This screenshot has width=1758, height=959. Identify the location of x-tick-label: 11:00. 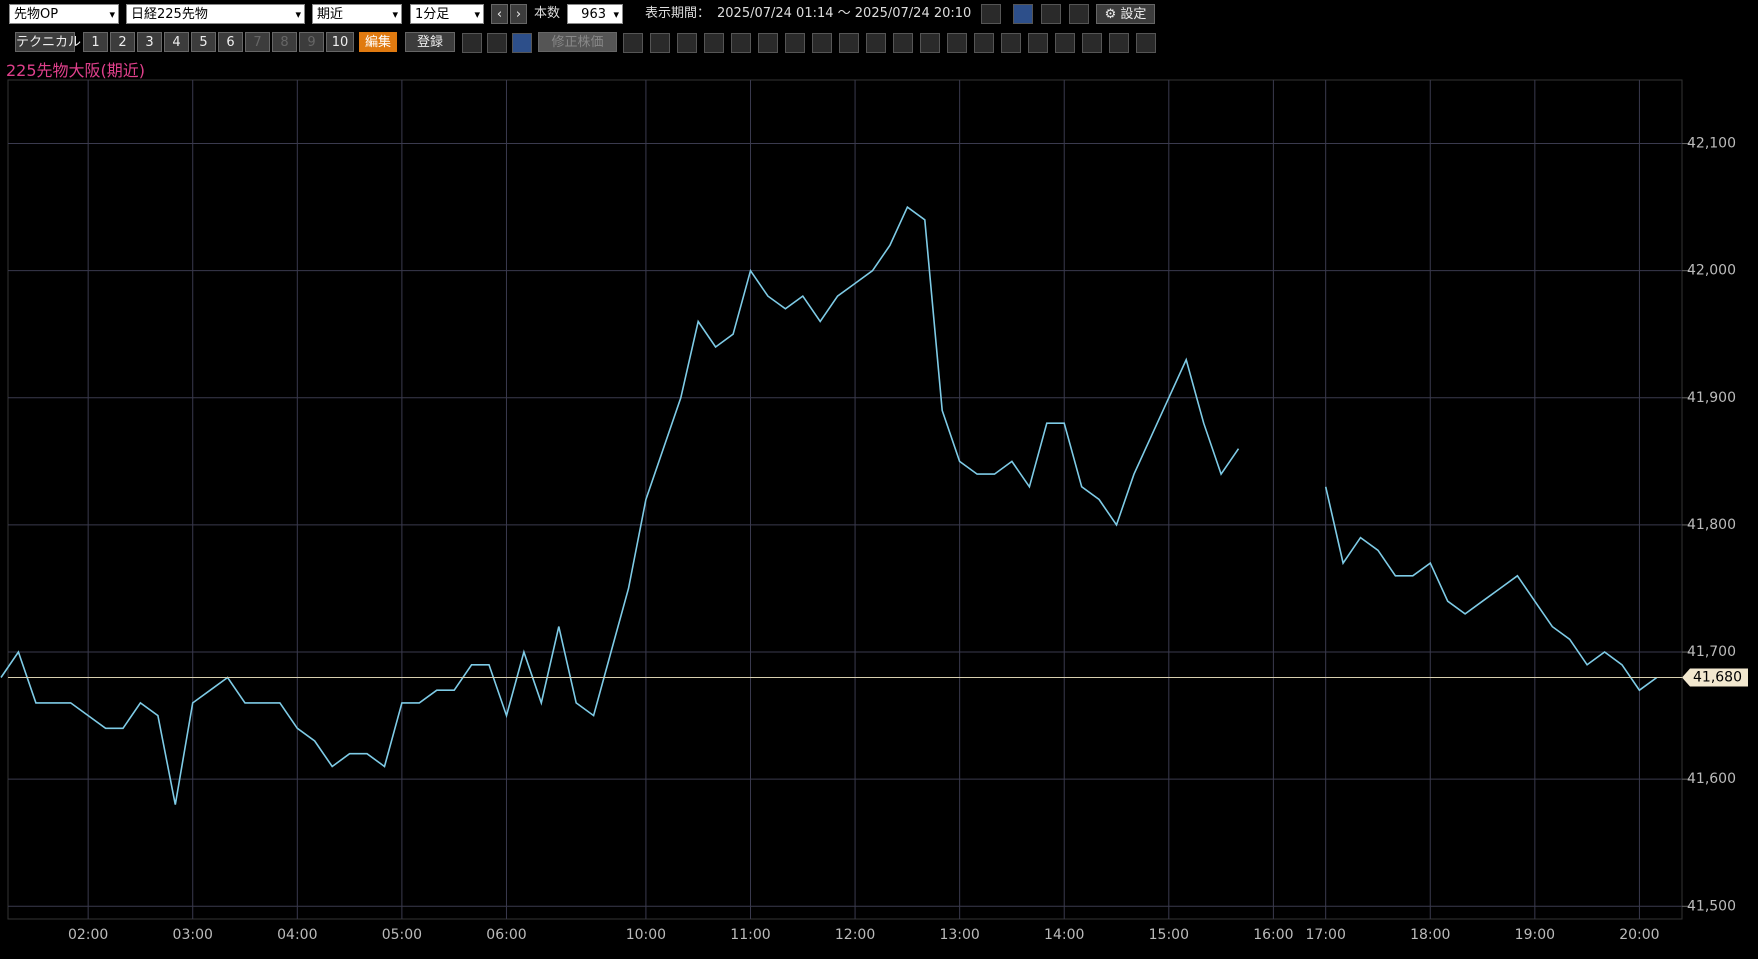
(750, 935).